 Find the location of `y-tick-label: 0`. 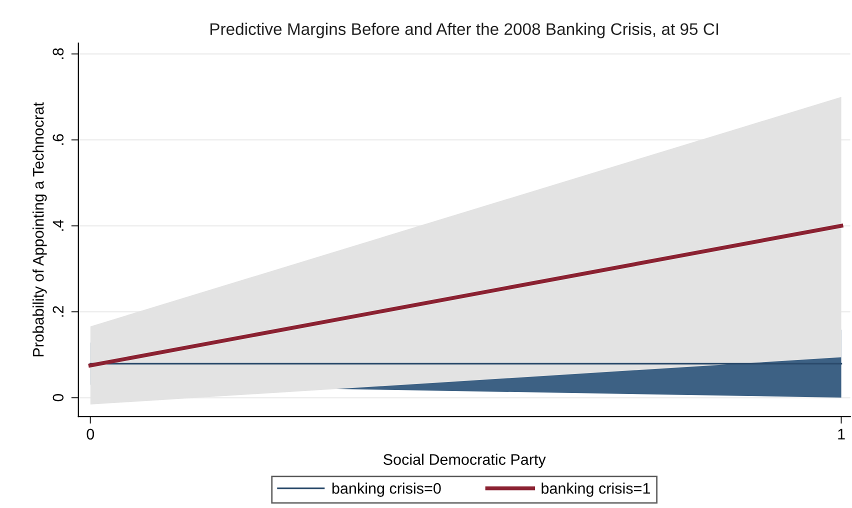

y-tick-label: 0 is located at coordinates (58, 398).